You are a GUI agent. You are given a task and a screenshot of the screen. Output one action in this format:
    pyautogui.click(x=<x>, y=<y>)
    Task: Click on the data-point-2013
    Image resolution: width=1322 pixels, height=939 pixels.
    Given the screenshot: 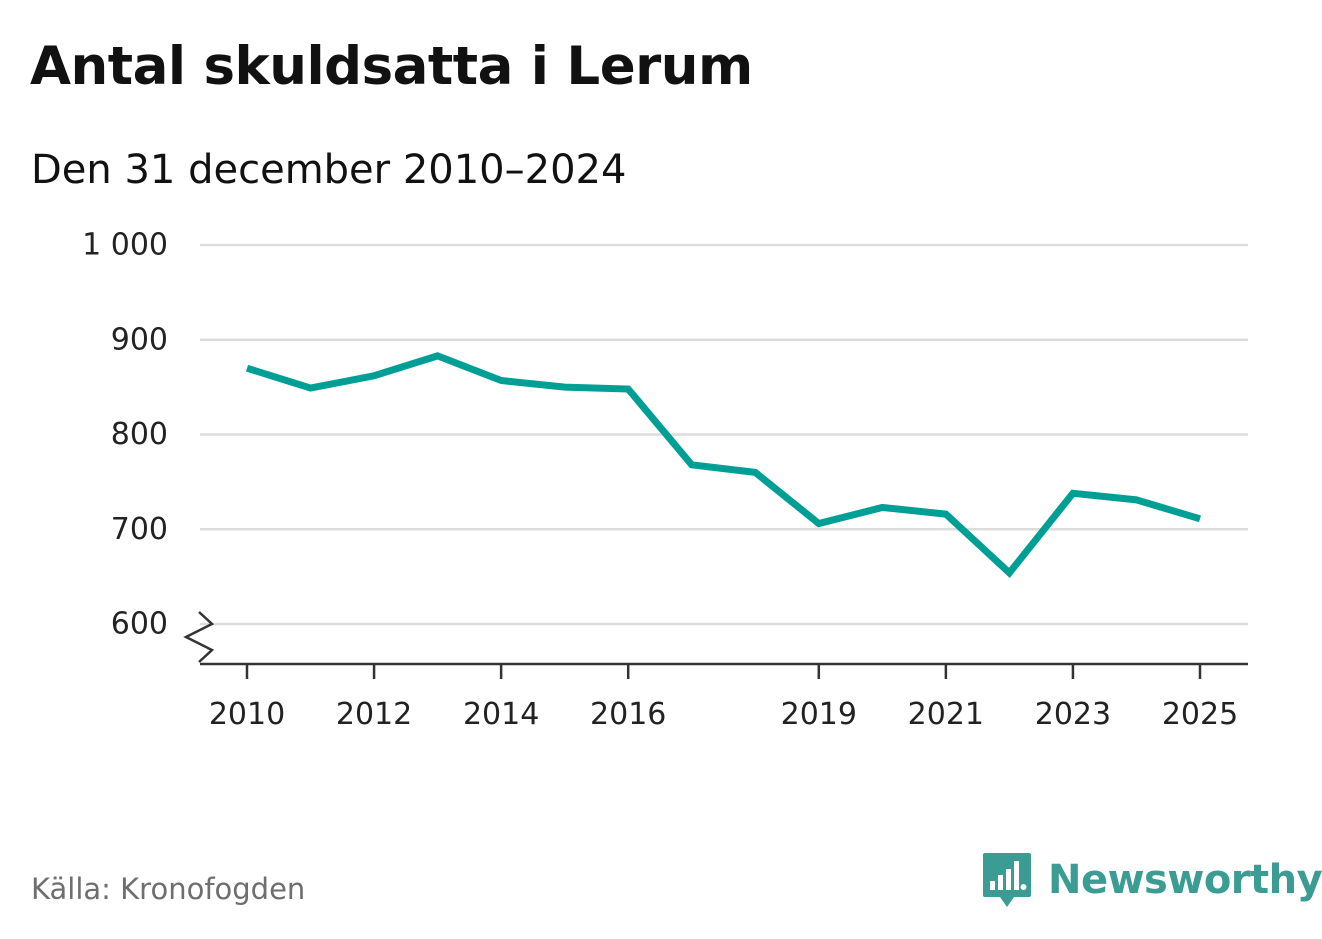 What is the action you would take?
    pyautogui.click(x=437, y=355)
    